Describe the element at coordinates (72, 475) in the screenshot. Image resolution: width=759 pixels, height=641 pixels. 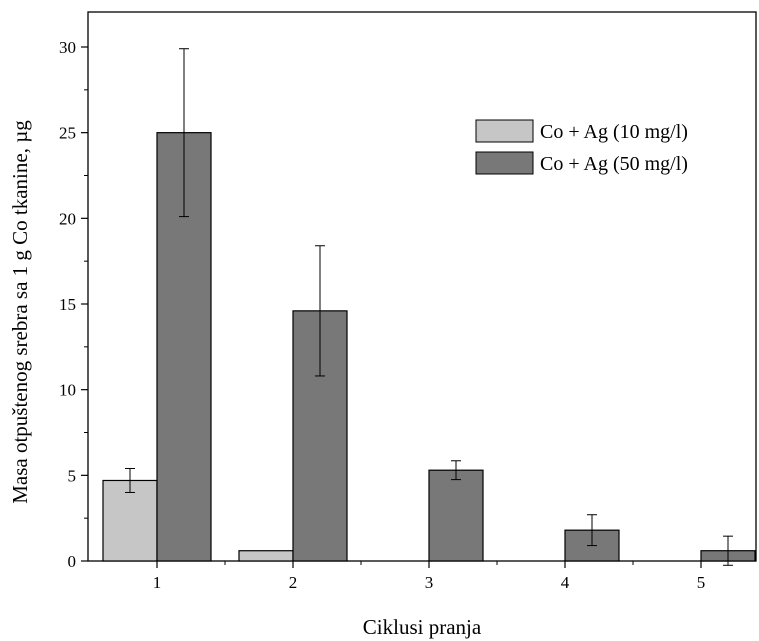
I see `y-tick-label: 5` at that location.